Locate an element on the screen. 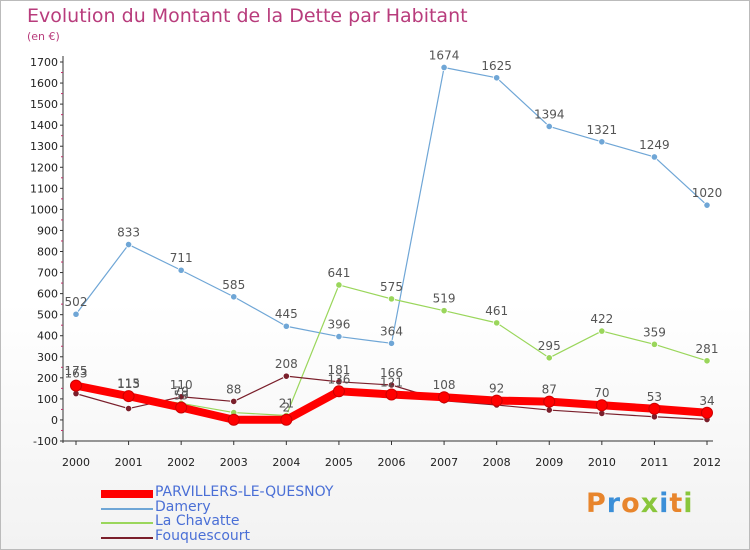 This screenshot has width=750, height=550. data-label: 92 is located at coordinates (496, 389).